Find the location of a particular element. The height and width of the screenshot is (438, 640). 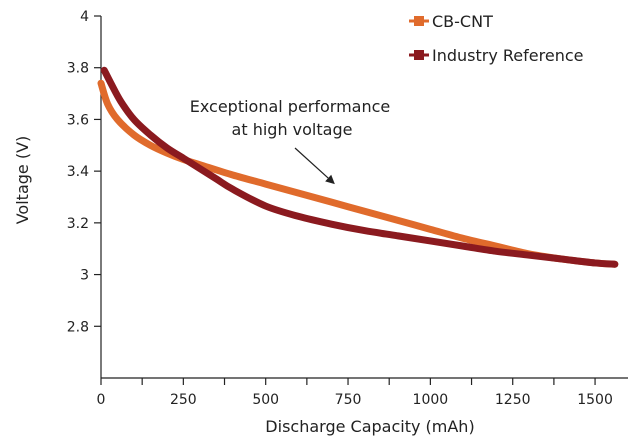

x-tick-label: 500 is located at coordinates (265, 400).